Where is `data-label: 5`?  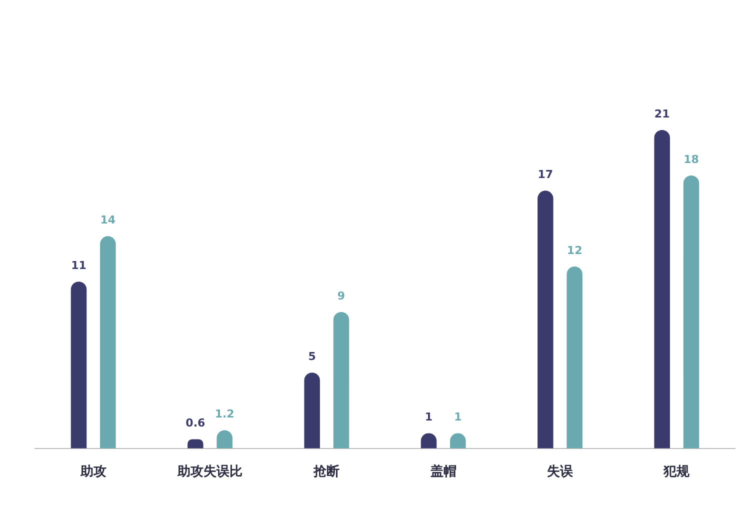
data-label: 5 is located at coordinates (312, 356).